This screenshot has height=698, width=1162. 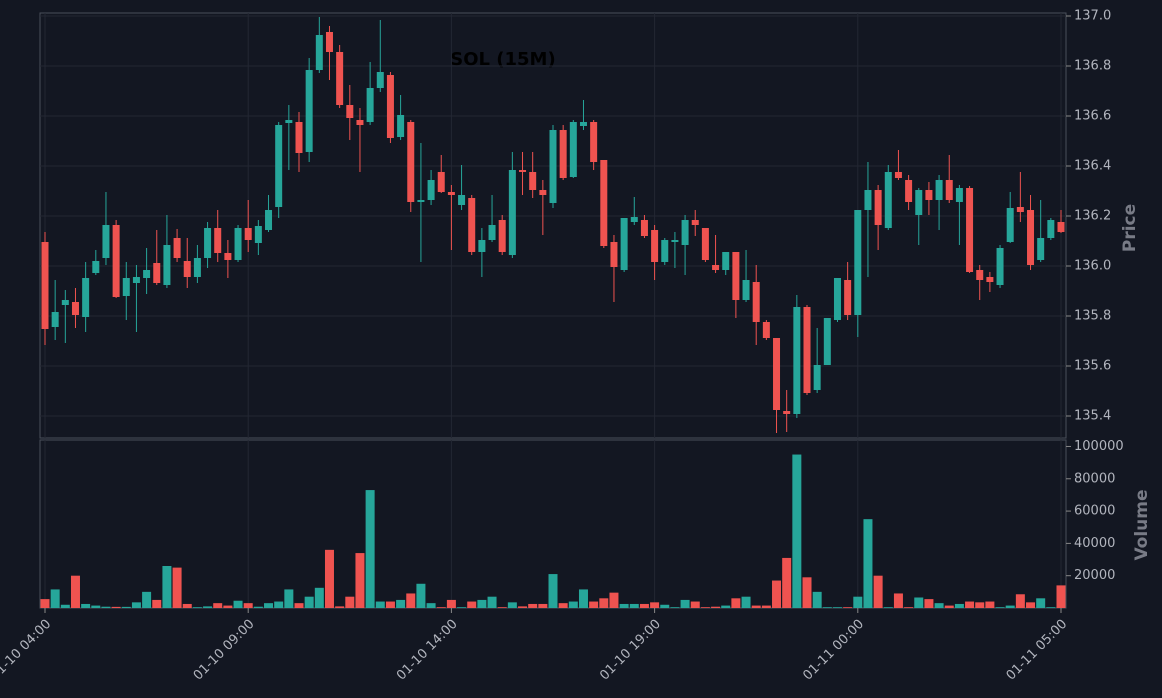 What do you see at coordinates (1092, 366) in the screenshot?
I see `y-tick-label: 135.6` at bounding box center [1092, 366].